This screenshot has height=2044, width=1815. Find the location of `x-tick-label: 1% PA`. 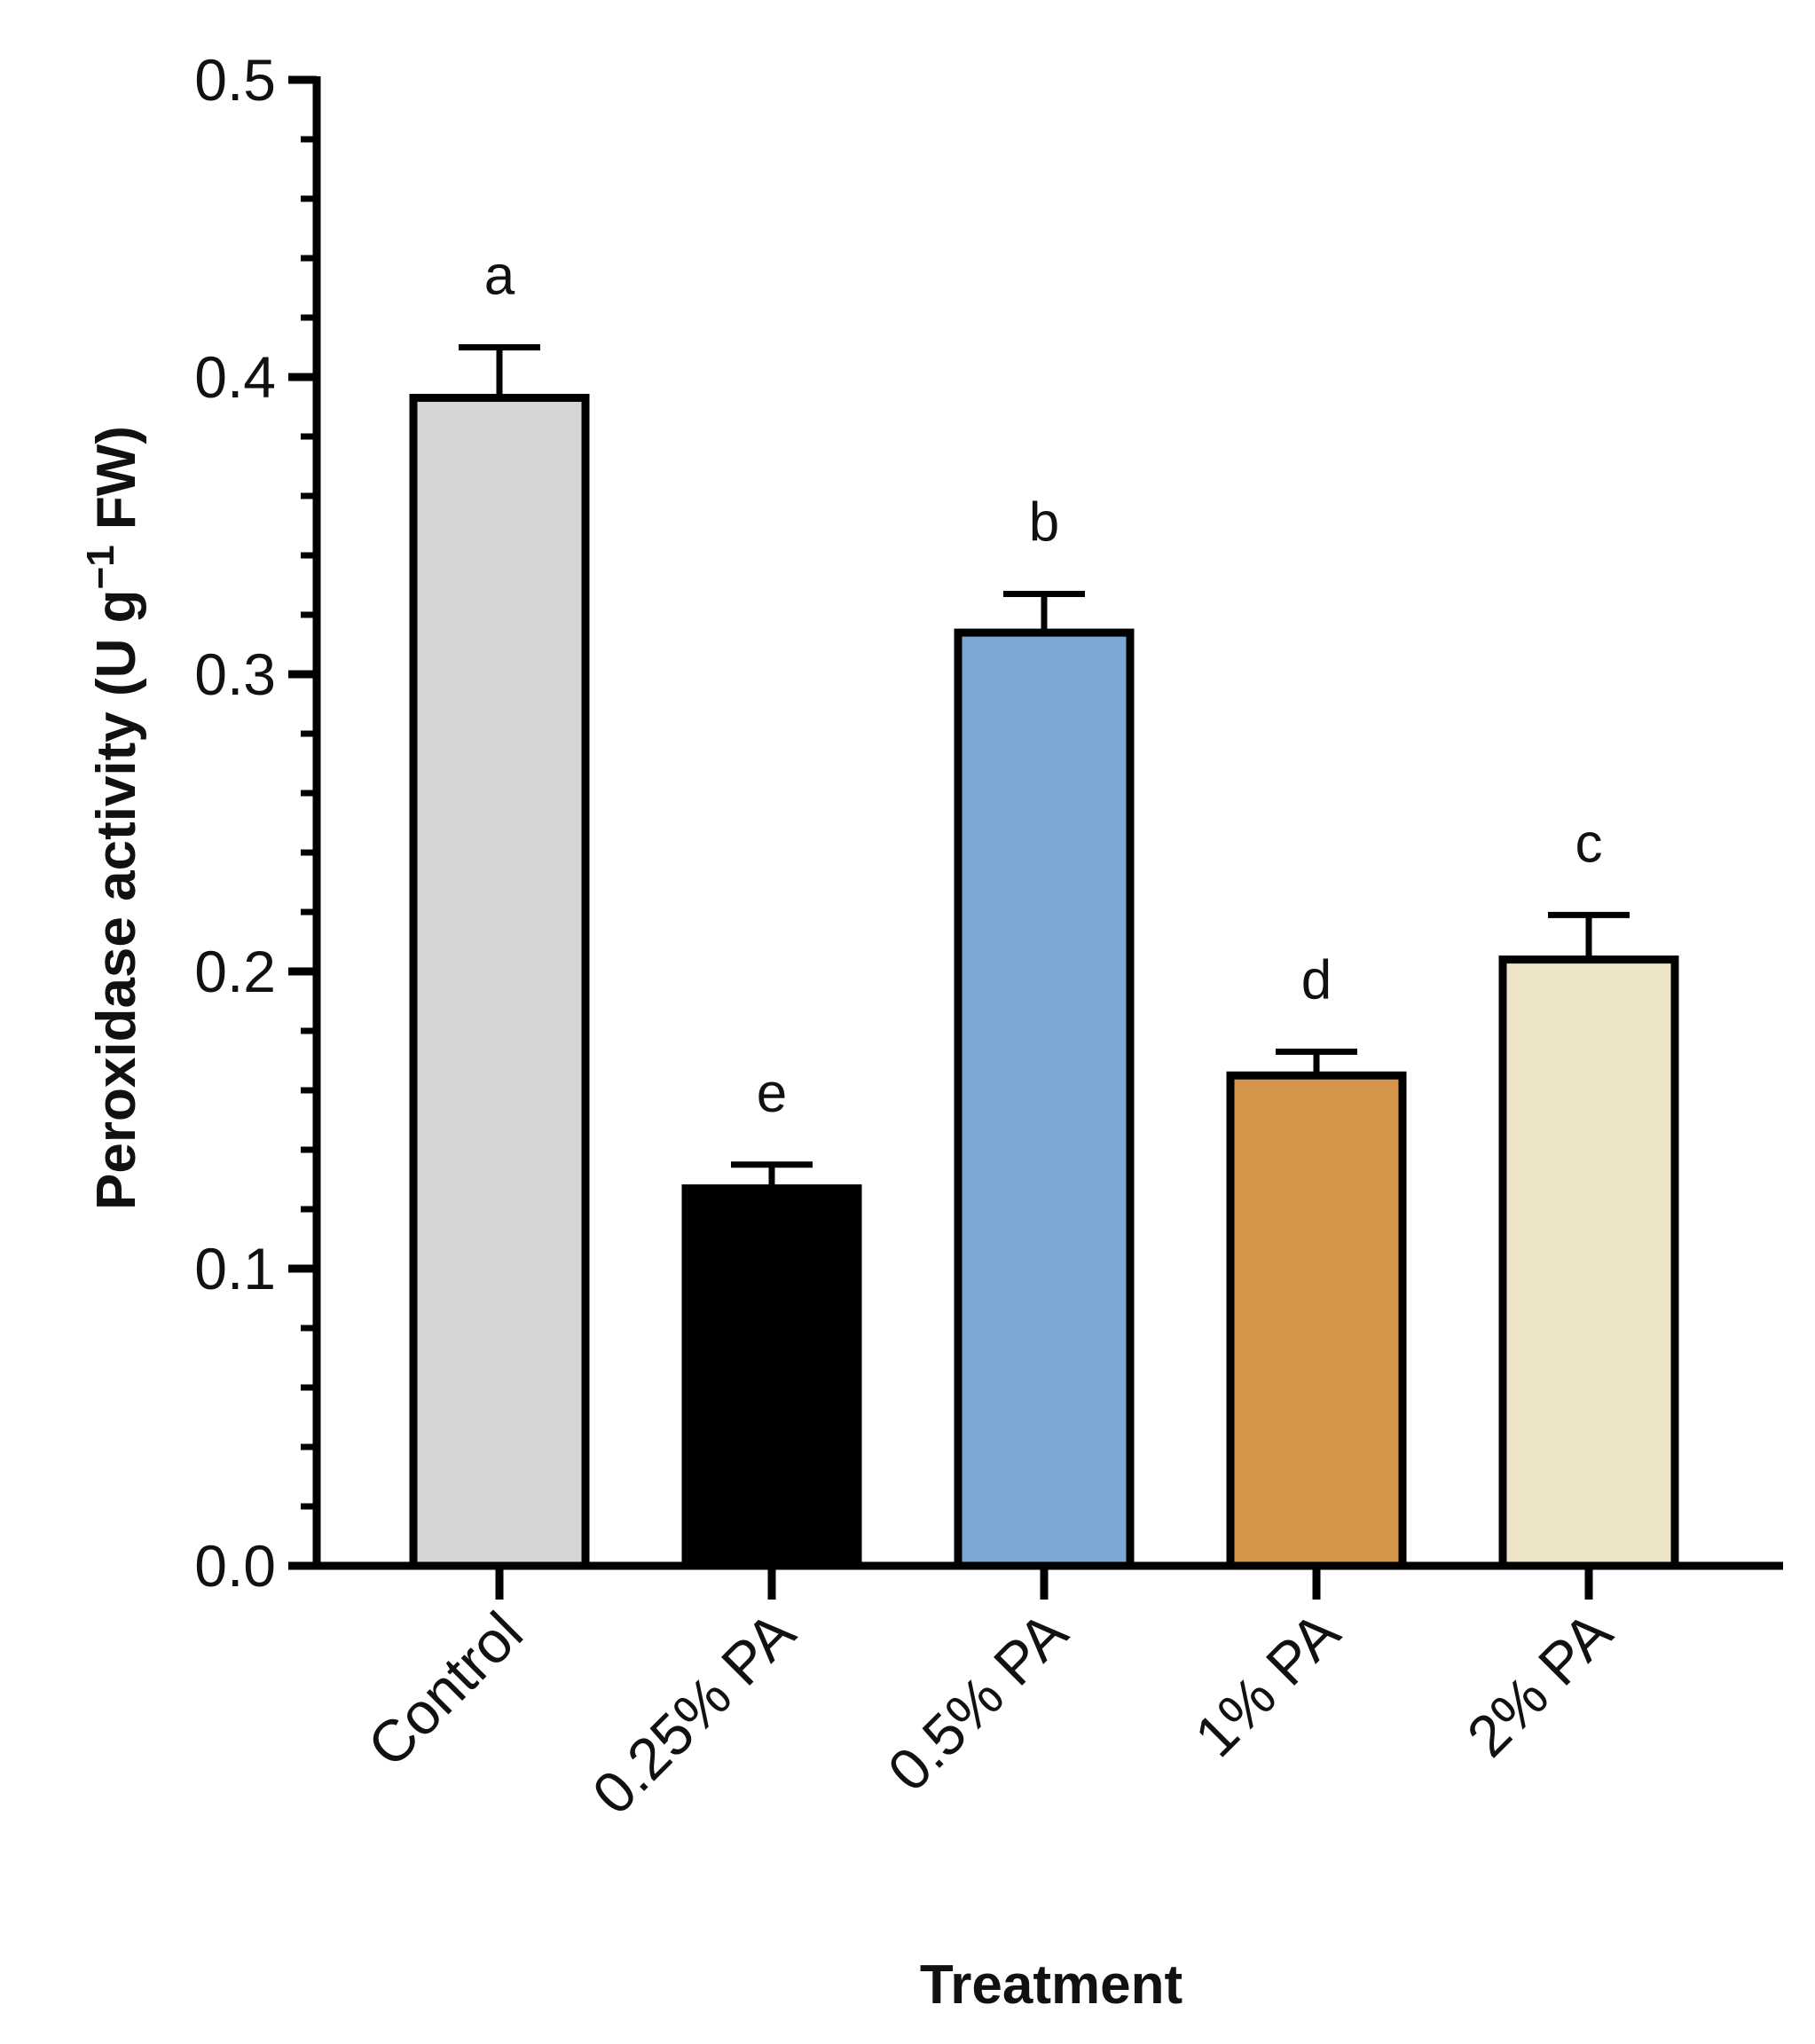

x-tick-label: 1% PA is located at coordinates (1267, 1685).